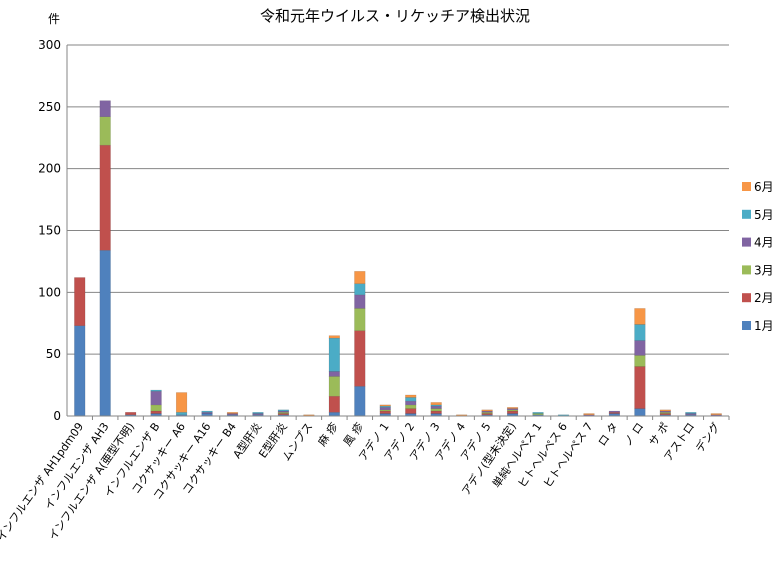 Image resolution: width=779 pixels, height=585 pixels. What do you see at coordinates (49, 292) in the screenshot?
I see `y-tick-label: 100` at bounding box center [49, 292].